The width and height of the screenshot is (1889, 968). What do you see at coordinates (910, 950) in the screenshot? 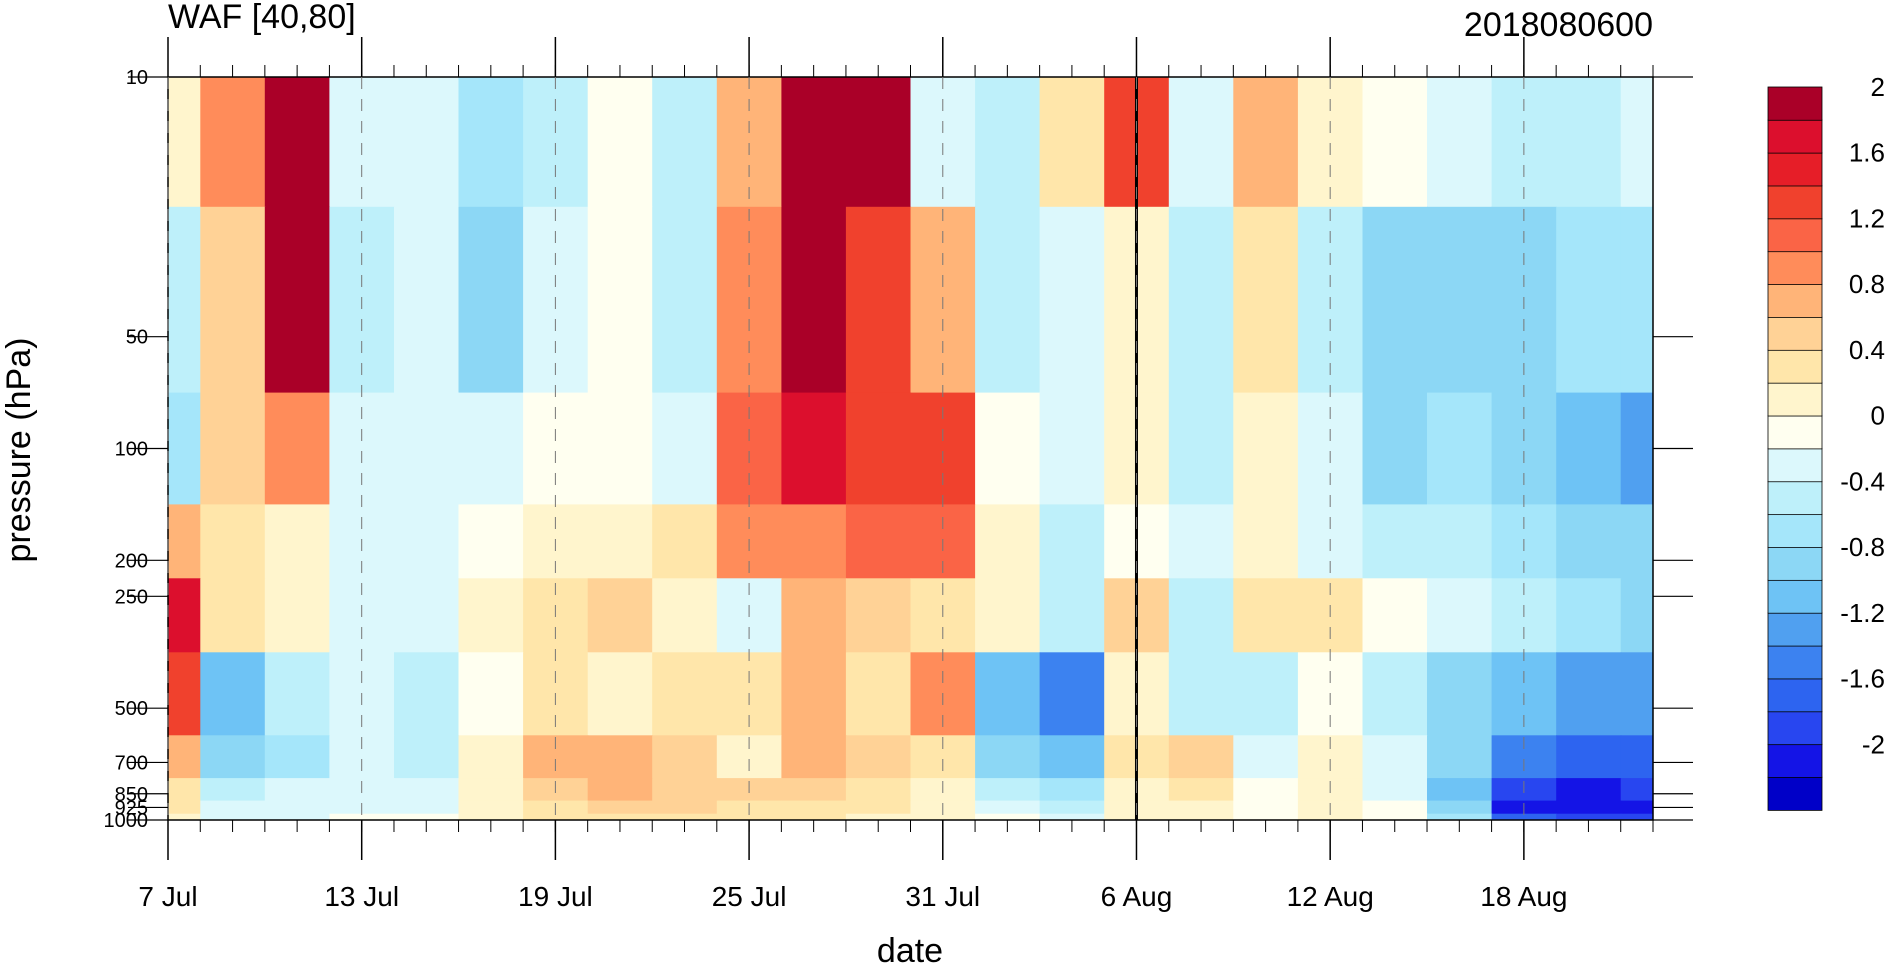
I see `x-axis-label: date` at bounding box center [910, 950].